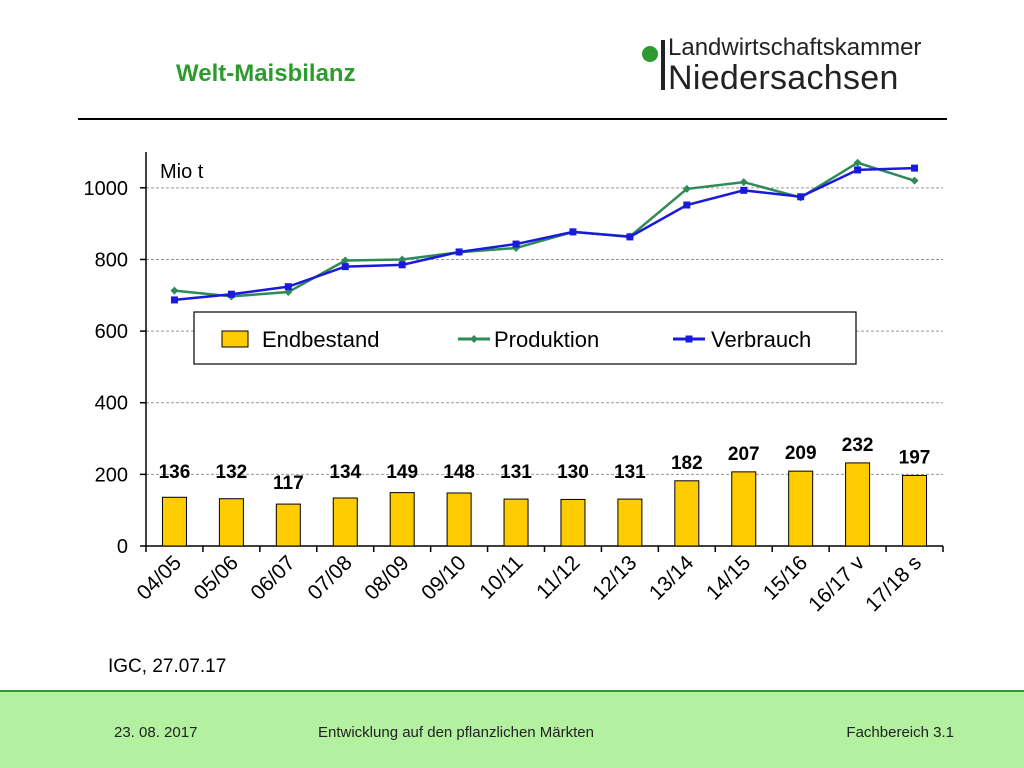  What do you see at coordinates (801, 453) in the screenshot?
I see `bar-data-label: 209` at bounding box center [801, 453].